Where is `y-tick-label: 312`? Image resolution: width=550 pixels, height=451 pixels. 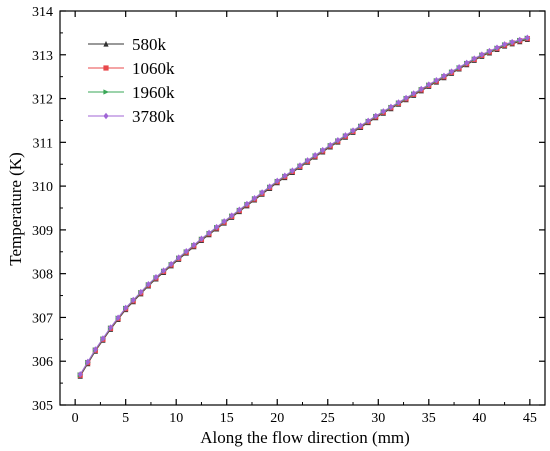 y-tick-label: 312 is located at coordinates (42, 100).